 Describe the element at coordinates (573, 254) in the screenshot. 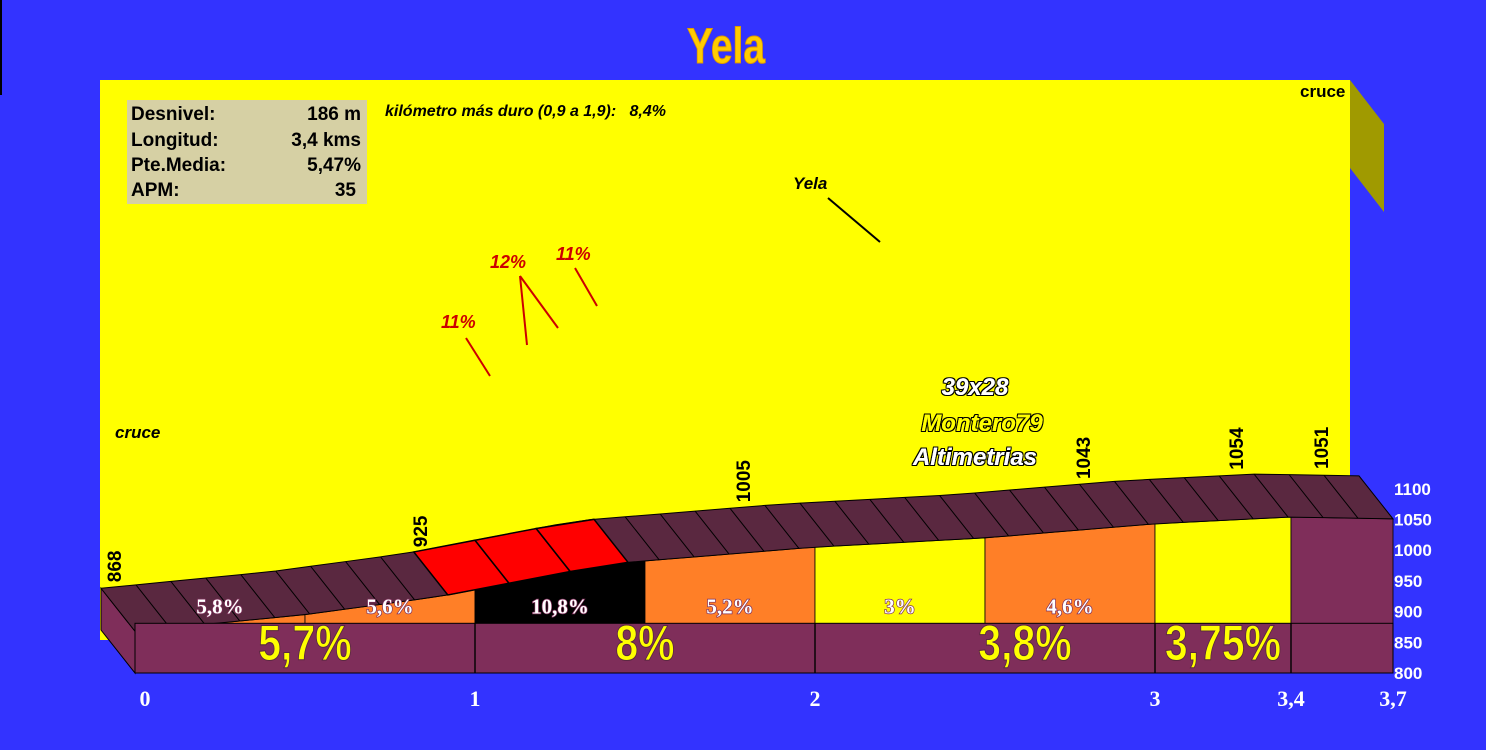

I see `steep-label-3: 11%` at that location.